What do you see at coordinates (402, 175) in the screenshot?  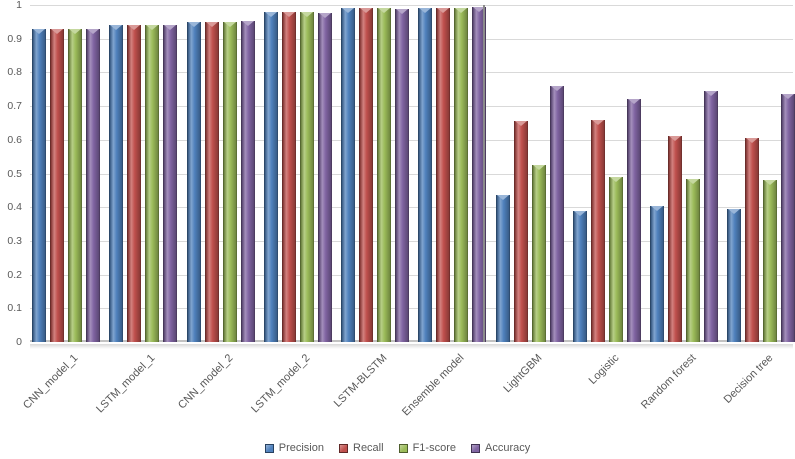 I see `bar-accuracy-lstm_blstm` at bounding box center [402, 175].